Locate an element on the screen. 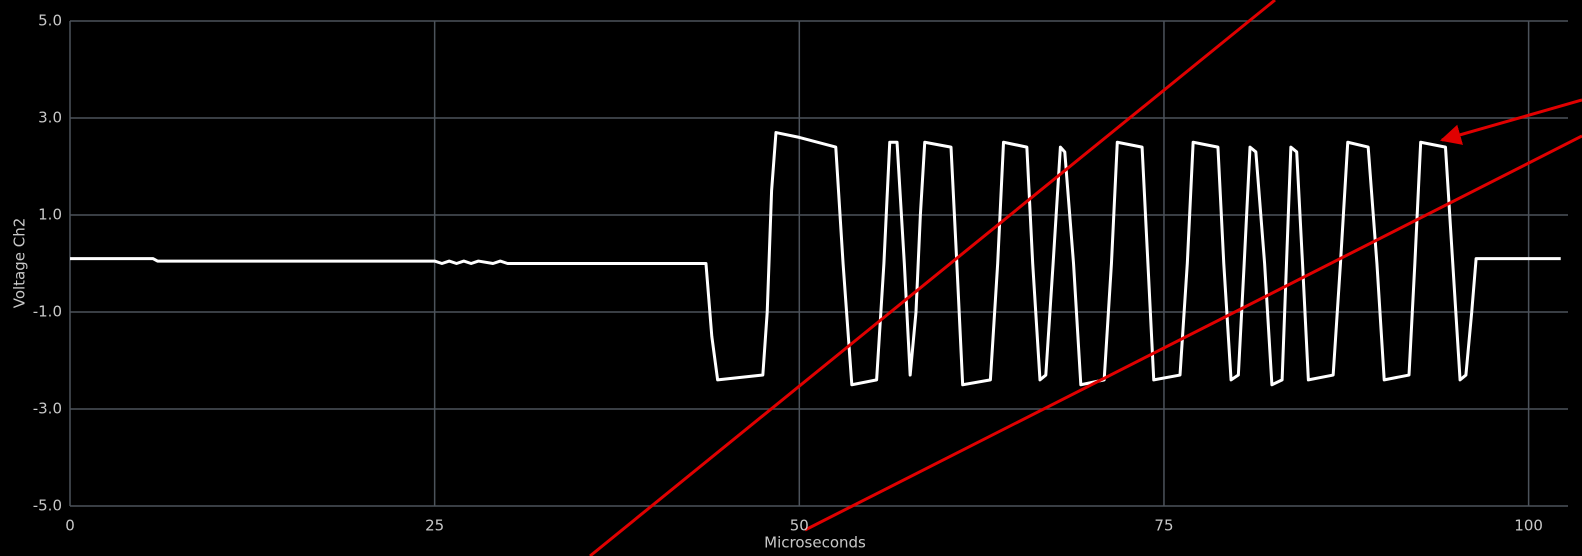  x-tick-label: 0 is located at coordinates (70, 526).